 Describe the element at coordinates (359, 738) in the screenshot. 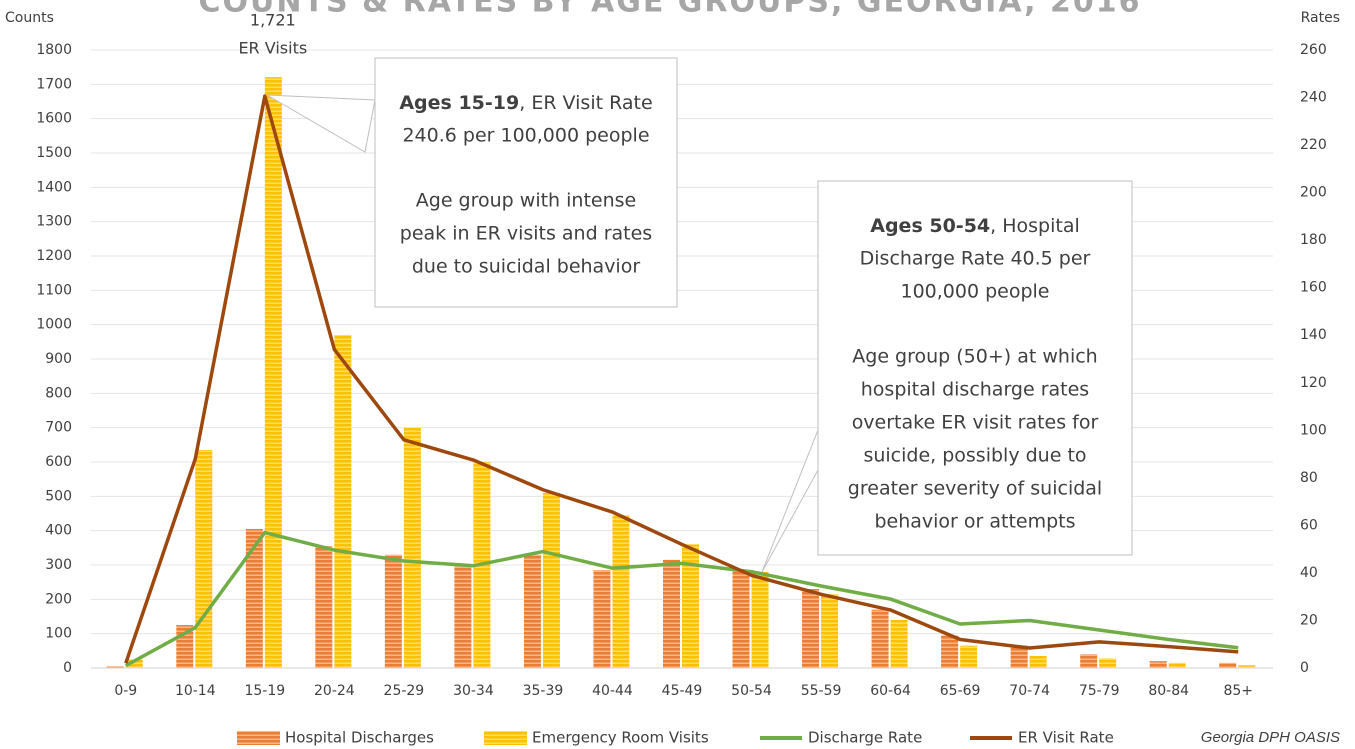

I see `legend-label: Hospital Discharges` at that location.